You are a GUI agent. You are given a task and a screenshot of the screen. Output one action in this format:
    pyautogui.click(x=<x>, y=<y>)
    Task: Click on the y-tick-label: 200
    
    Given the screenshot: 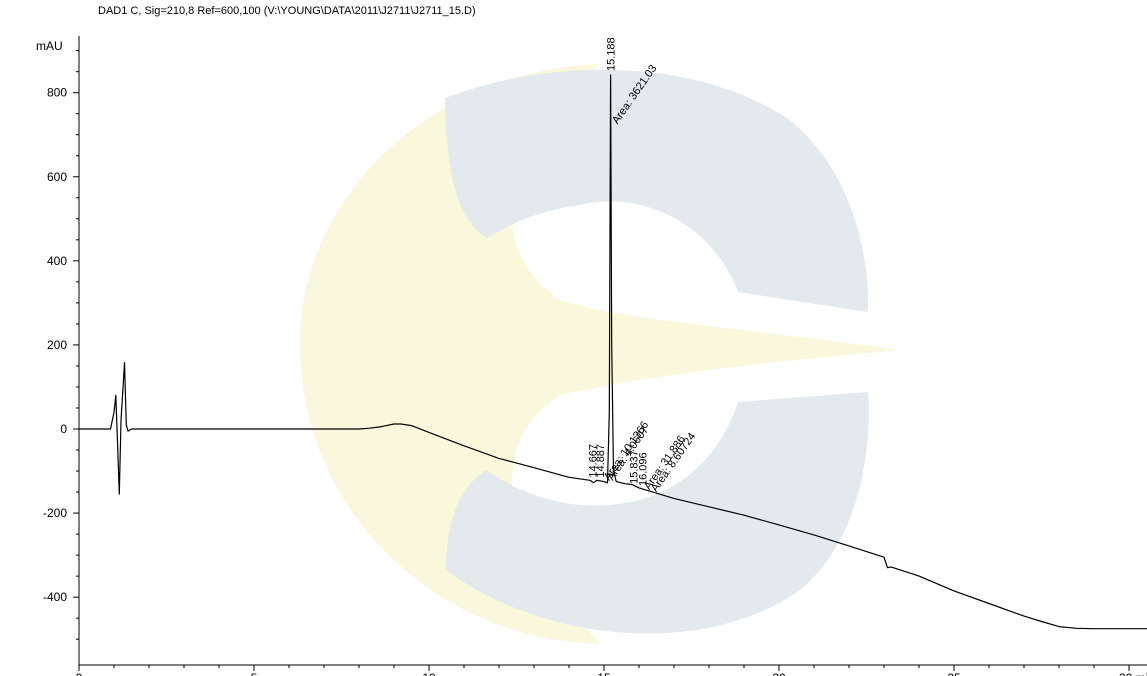 What is the action you would take?
    pyautogui.click(x=57, y=345)
    